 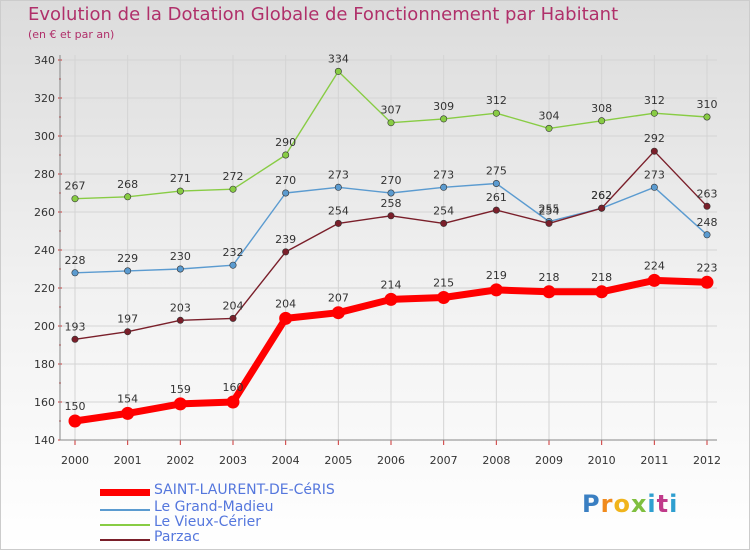 What do you see at coordinates (496, 197) in the screenshot?
I see `data-label: 261` at bounding box center [496, 197].